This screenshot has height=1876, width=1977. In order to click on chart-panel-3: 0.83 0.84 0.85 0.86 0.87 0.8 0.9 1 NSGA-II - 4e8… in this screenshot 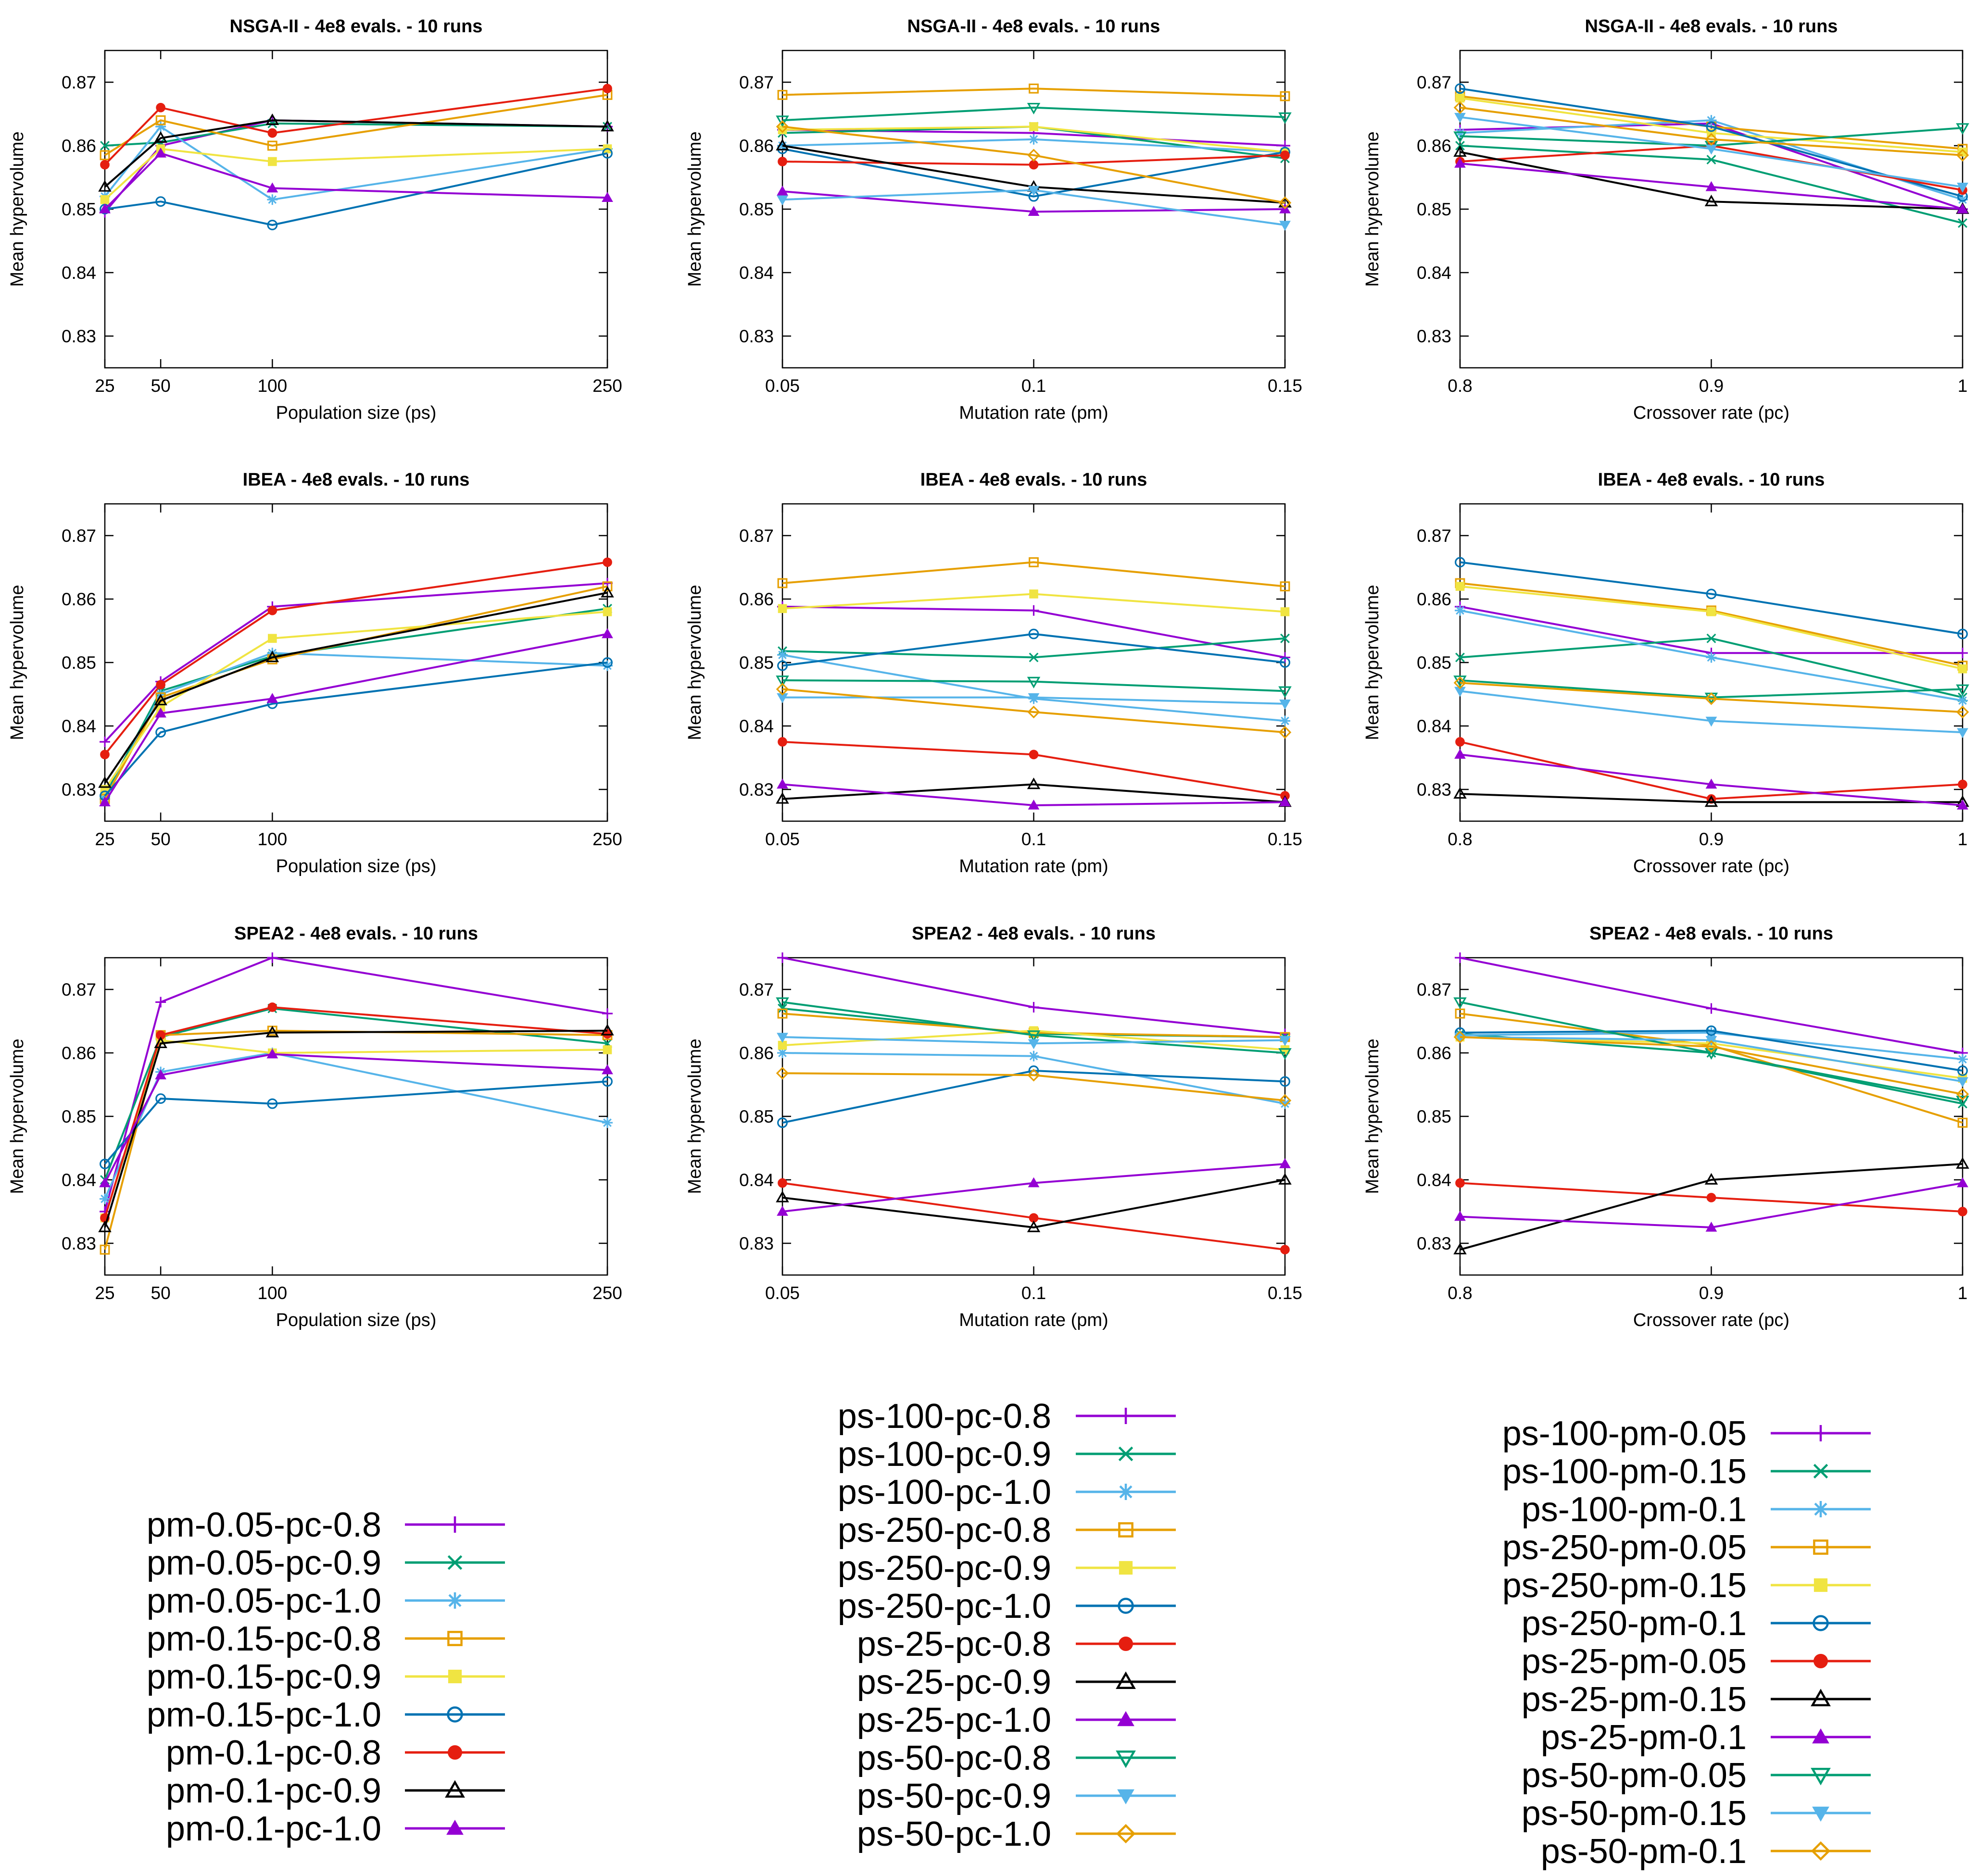, I will do `click(1665, 219)`.